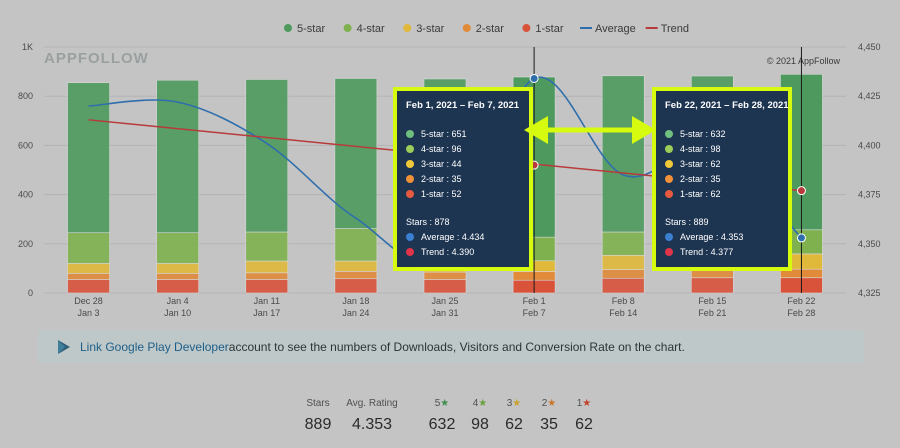  What do you see at coordinates (549, 415) in the screenshot?
I see `stat-2star: 2★ 35` at bounding box center [549, 415].